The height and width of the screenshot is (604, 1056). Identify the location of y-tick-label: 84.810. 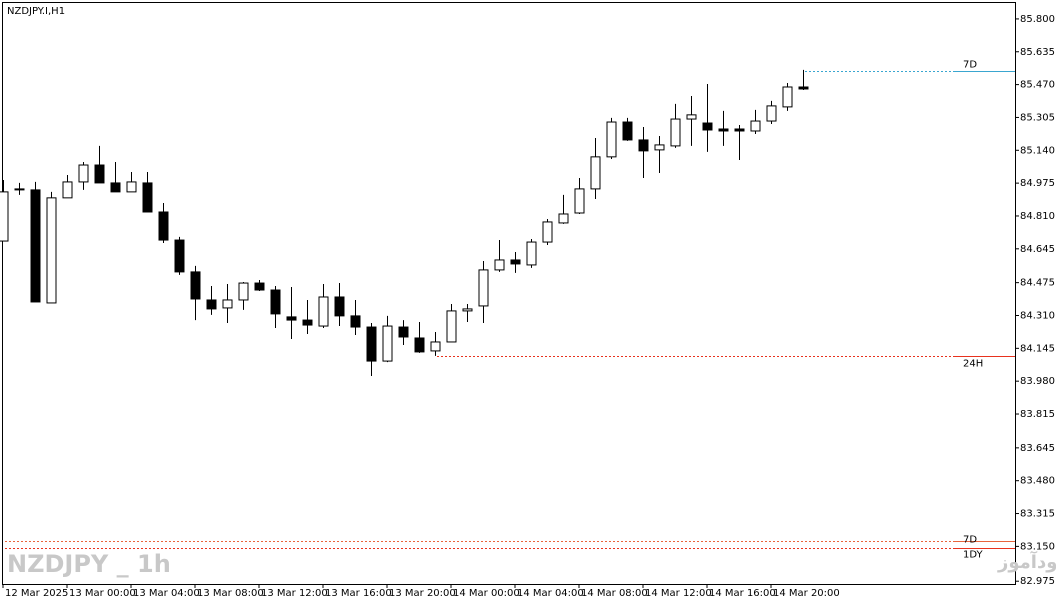
(1037, 216).